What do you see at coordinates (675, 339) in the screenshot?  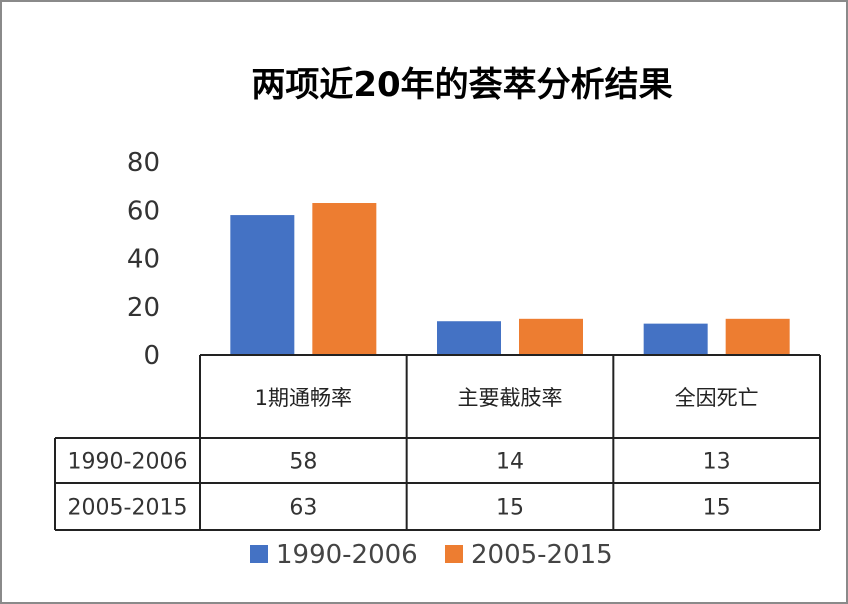 I see `bar-1990-2006-全因死亡` at bounding box center [675, 339].